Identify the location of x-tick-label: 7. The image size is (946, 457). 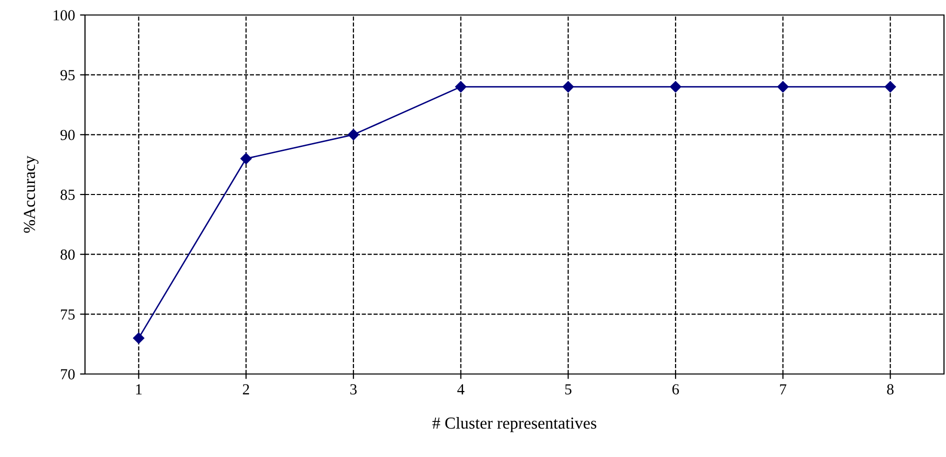
(783, 389).